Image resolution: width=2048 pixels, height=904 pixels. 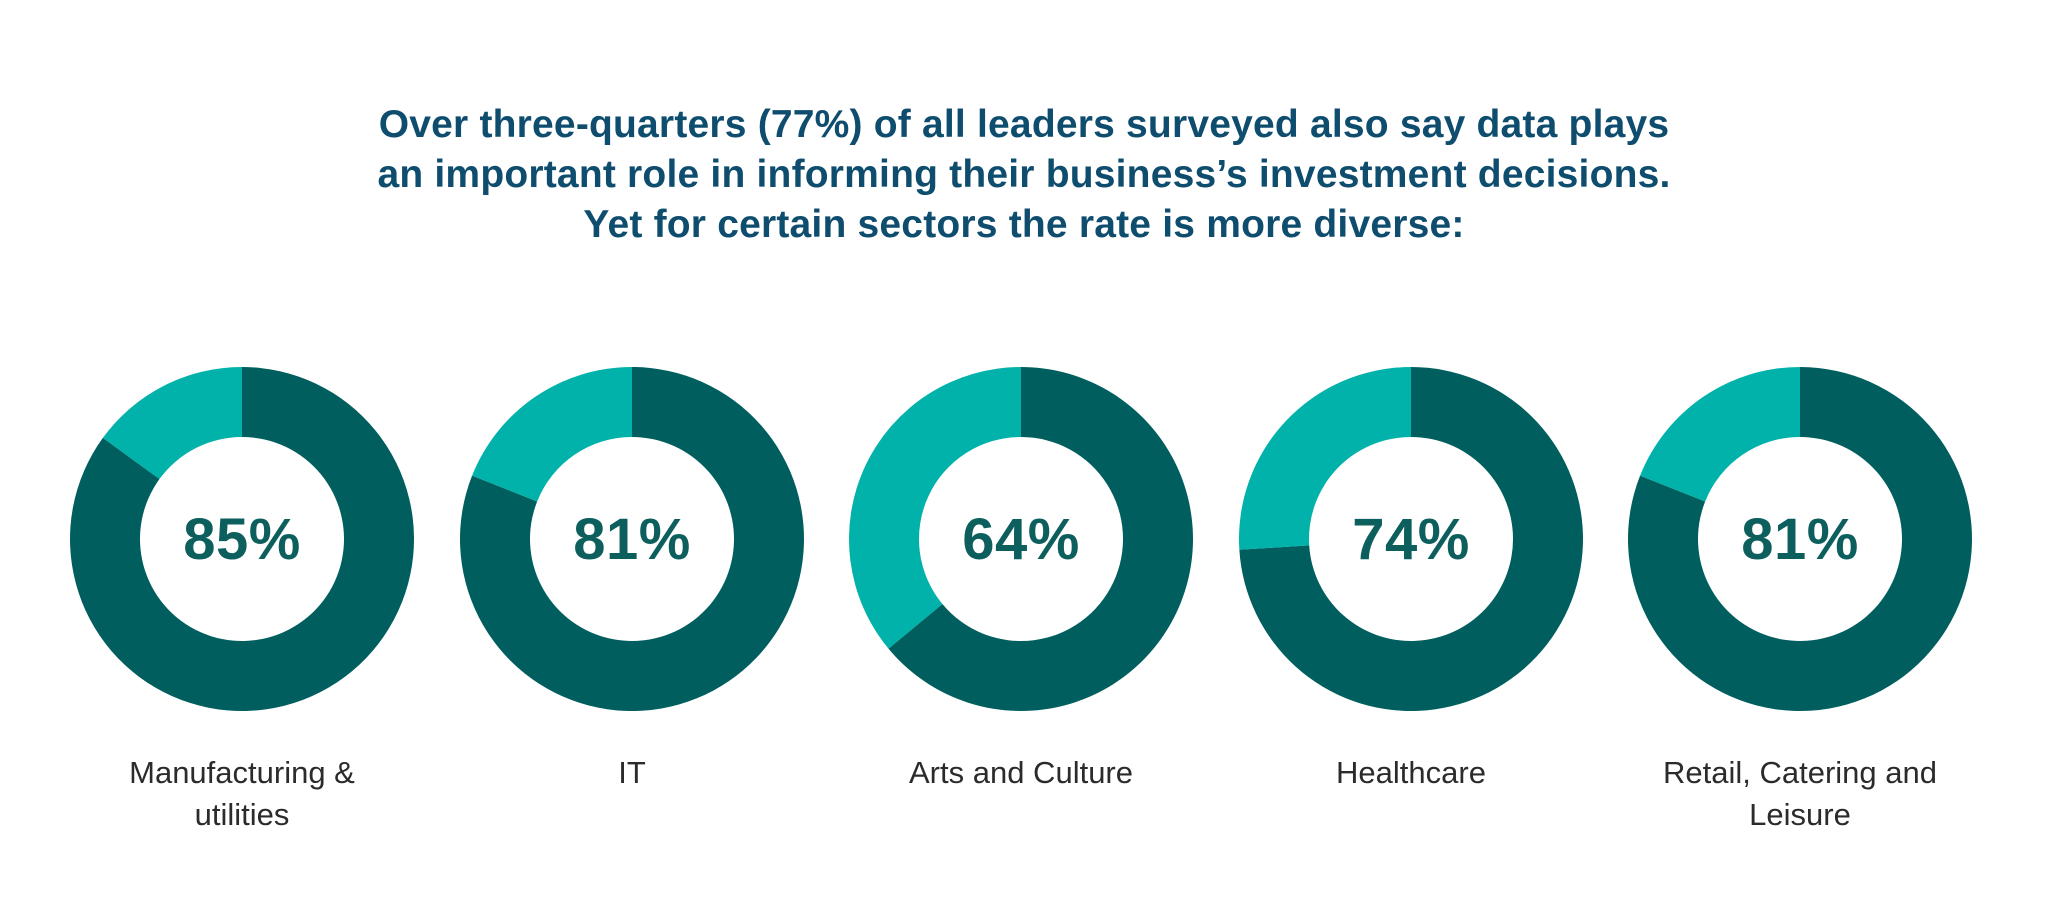 What do you see at coordinates (1800, 814) in the screenshot?
I see `category-label-line: Leisure` at bounding box center [1800, 814].